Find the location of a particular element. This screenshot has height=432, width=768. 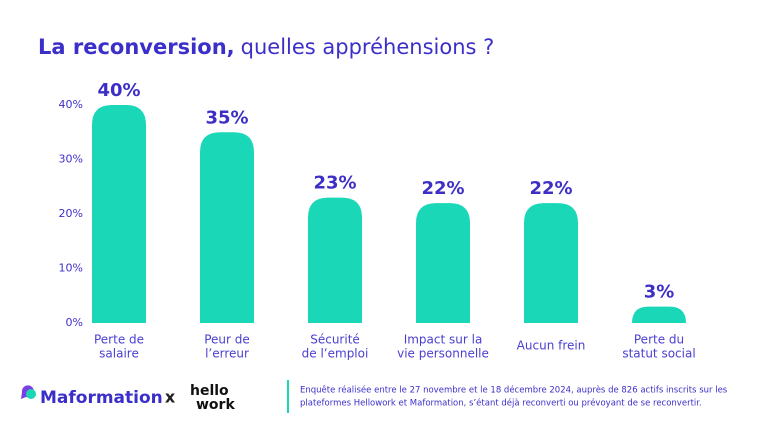

title-rest: quelles appréhensions ? is located at coordinates (368, 47).